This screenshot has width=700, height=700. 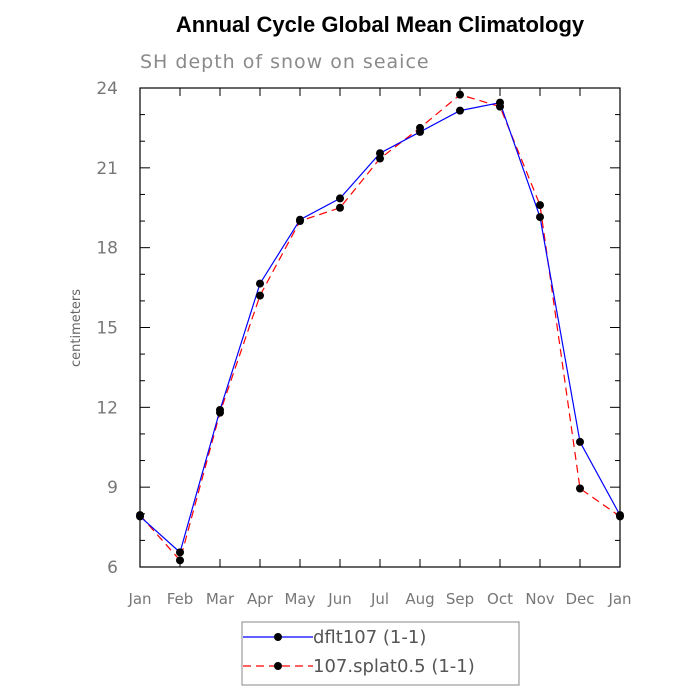 I want to click on y-tick-label: 9, so click(x=112, y=488).